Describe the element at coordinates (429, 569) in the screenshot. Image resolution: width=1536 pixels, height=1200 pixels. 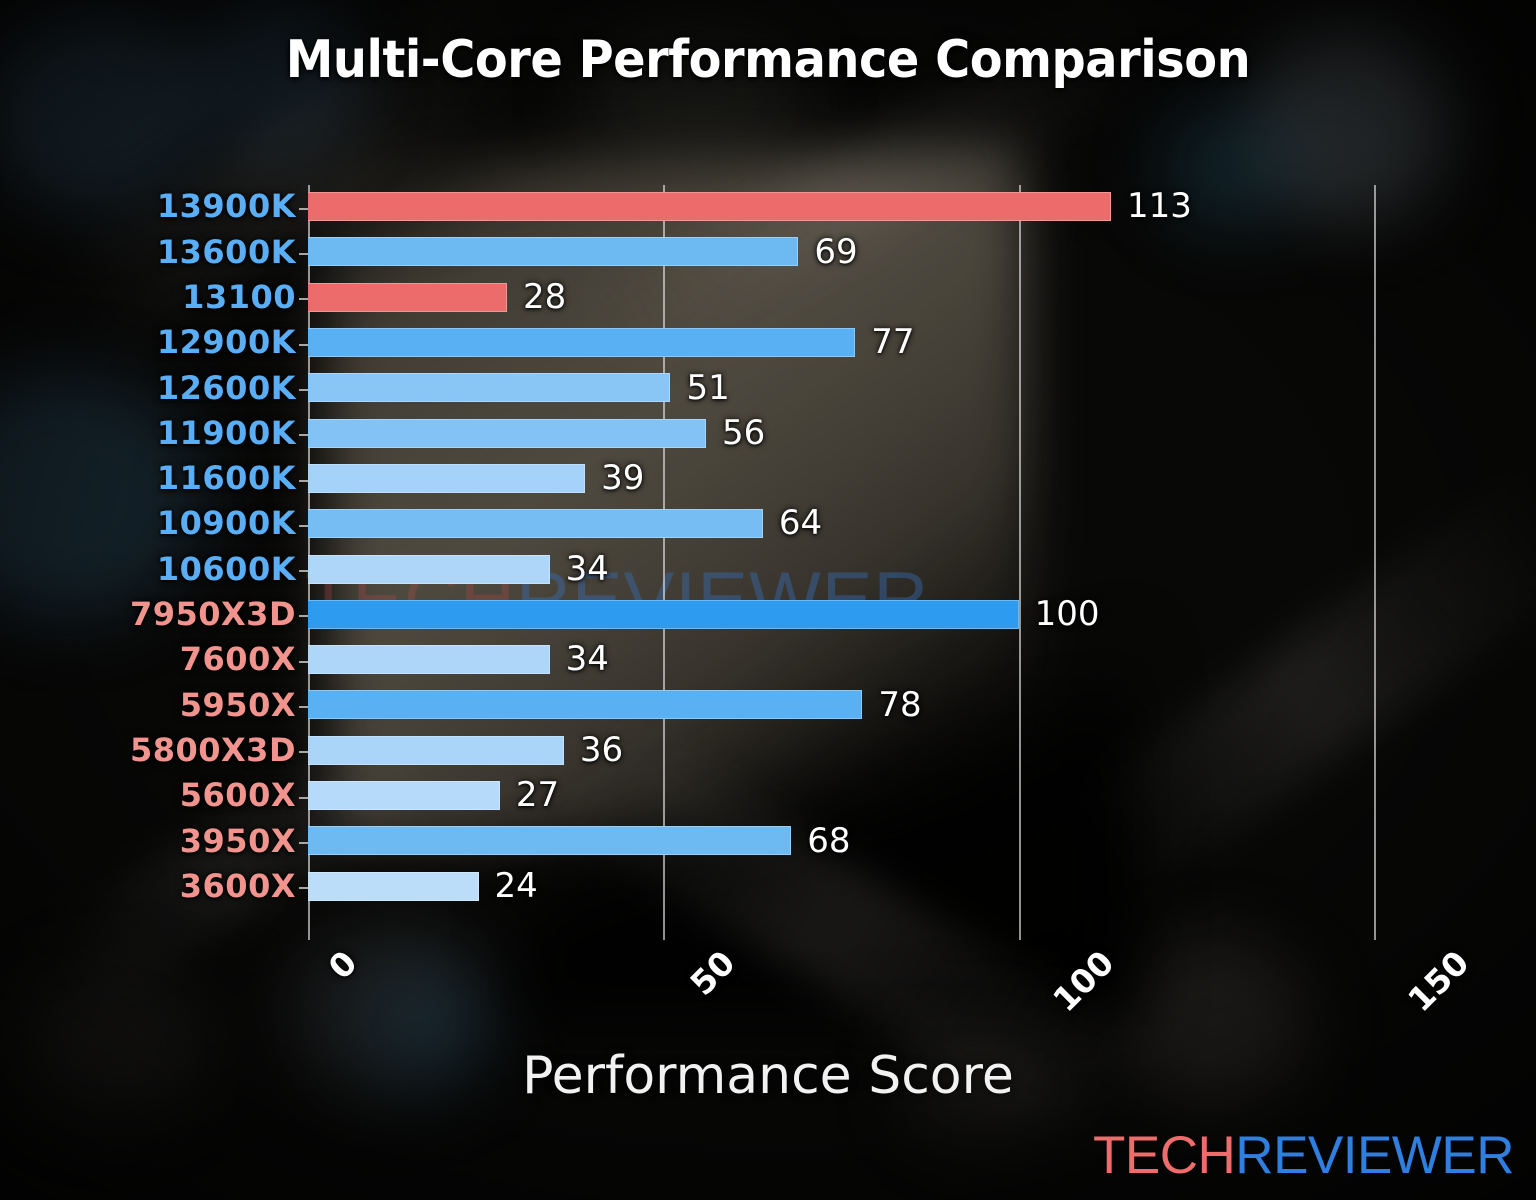
I see `bar-10600K` at that location.